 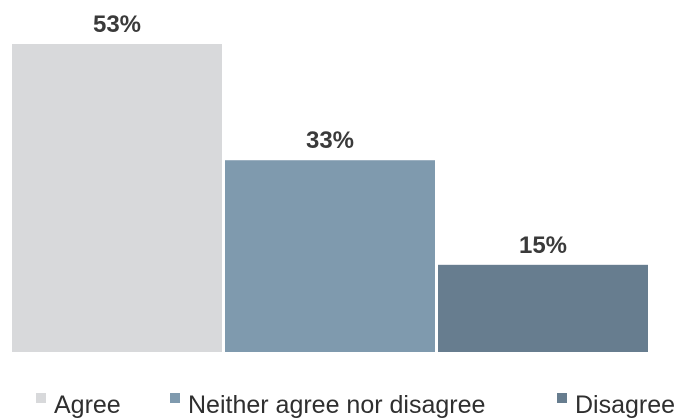 I want to click on legend: Agree Neither agree nor disagree Disagree, so click(x=355, y=405).